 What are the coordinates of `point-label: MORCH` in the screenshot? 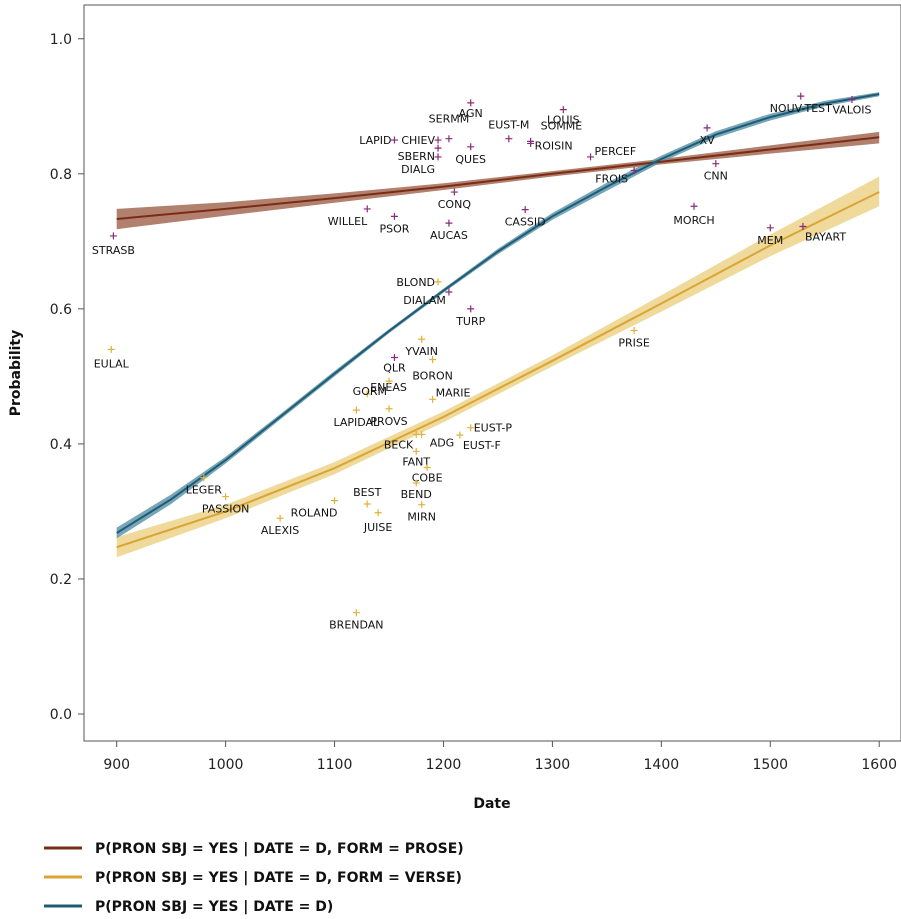 It's located at (693, 220).